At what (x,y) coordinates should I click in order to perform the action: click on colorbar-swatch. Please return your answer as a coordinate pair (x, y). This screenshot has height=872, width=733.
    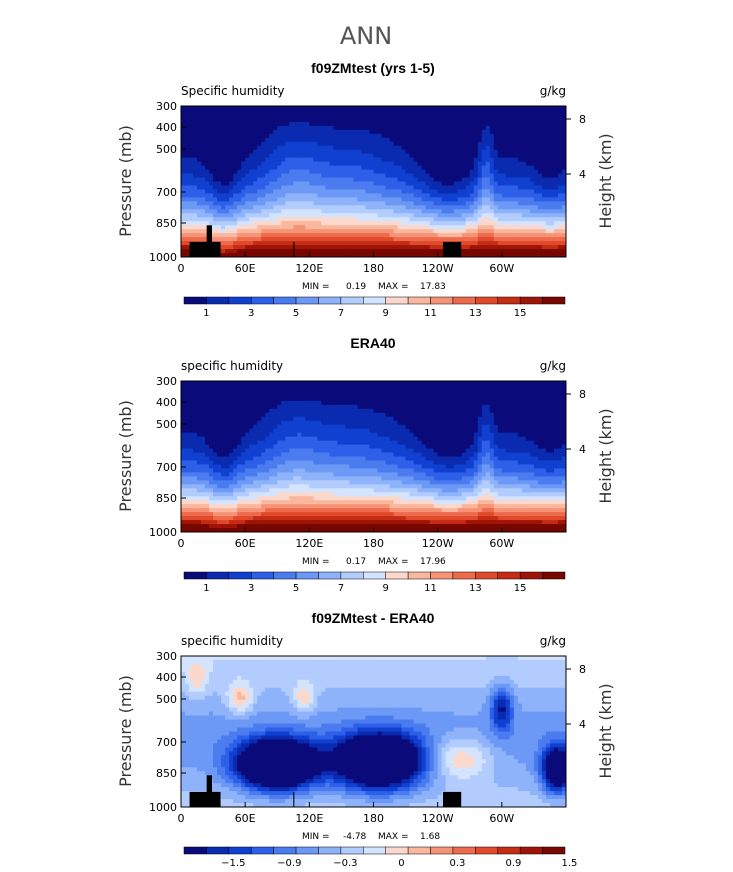
    Looking at the image, I should click on (442, 300).